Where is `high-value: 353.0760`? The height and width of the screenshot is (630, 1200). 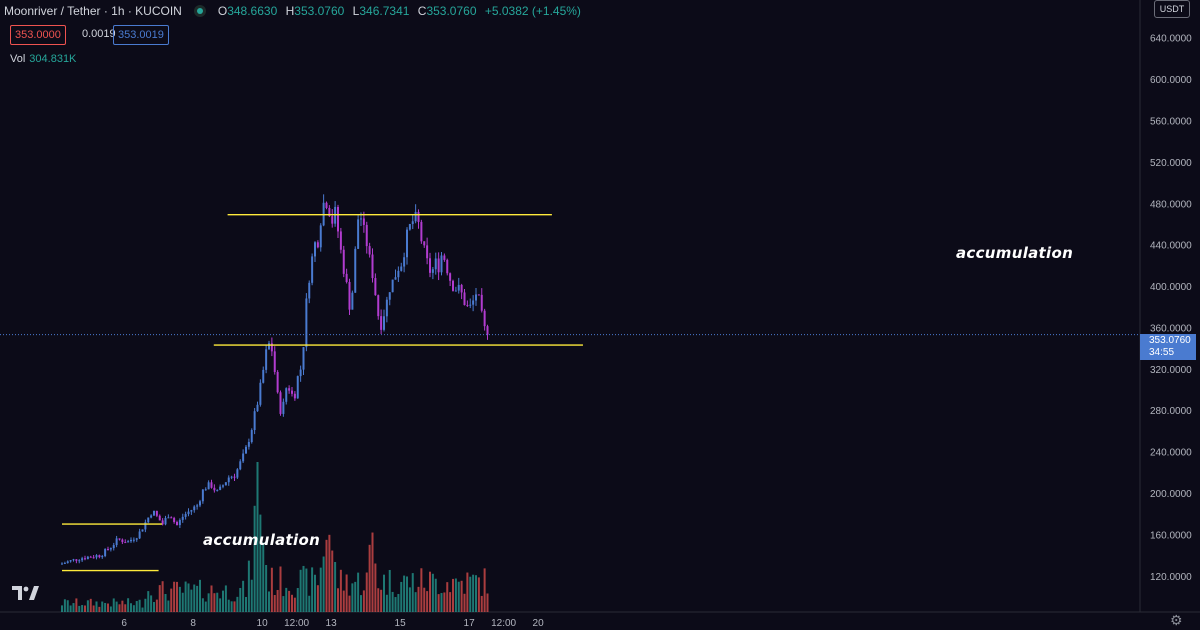 high-value: 353.0760 is located at coordinates (319, 11).